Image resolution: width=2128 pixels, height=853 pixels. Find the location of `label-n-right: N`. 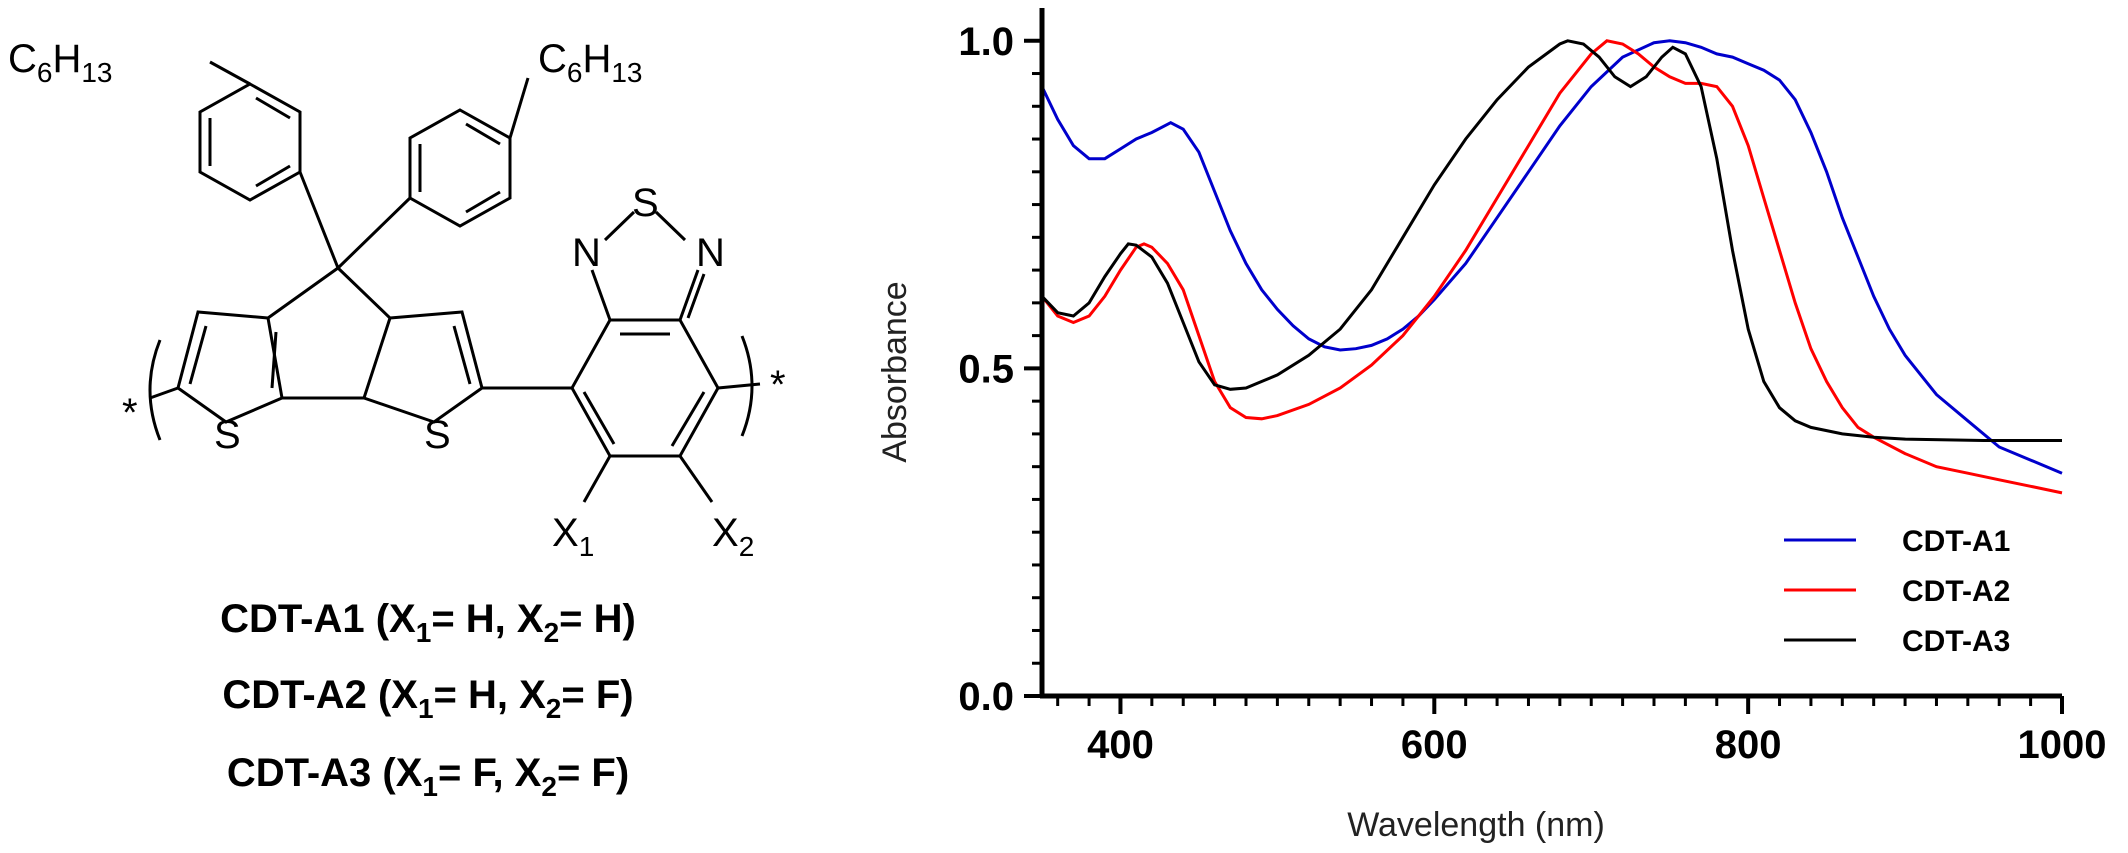

label-n-right: N is located at coordinates (710, 253).